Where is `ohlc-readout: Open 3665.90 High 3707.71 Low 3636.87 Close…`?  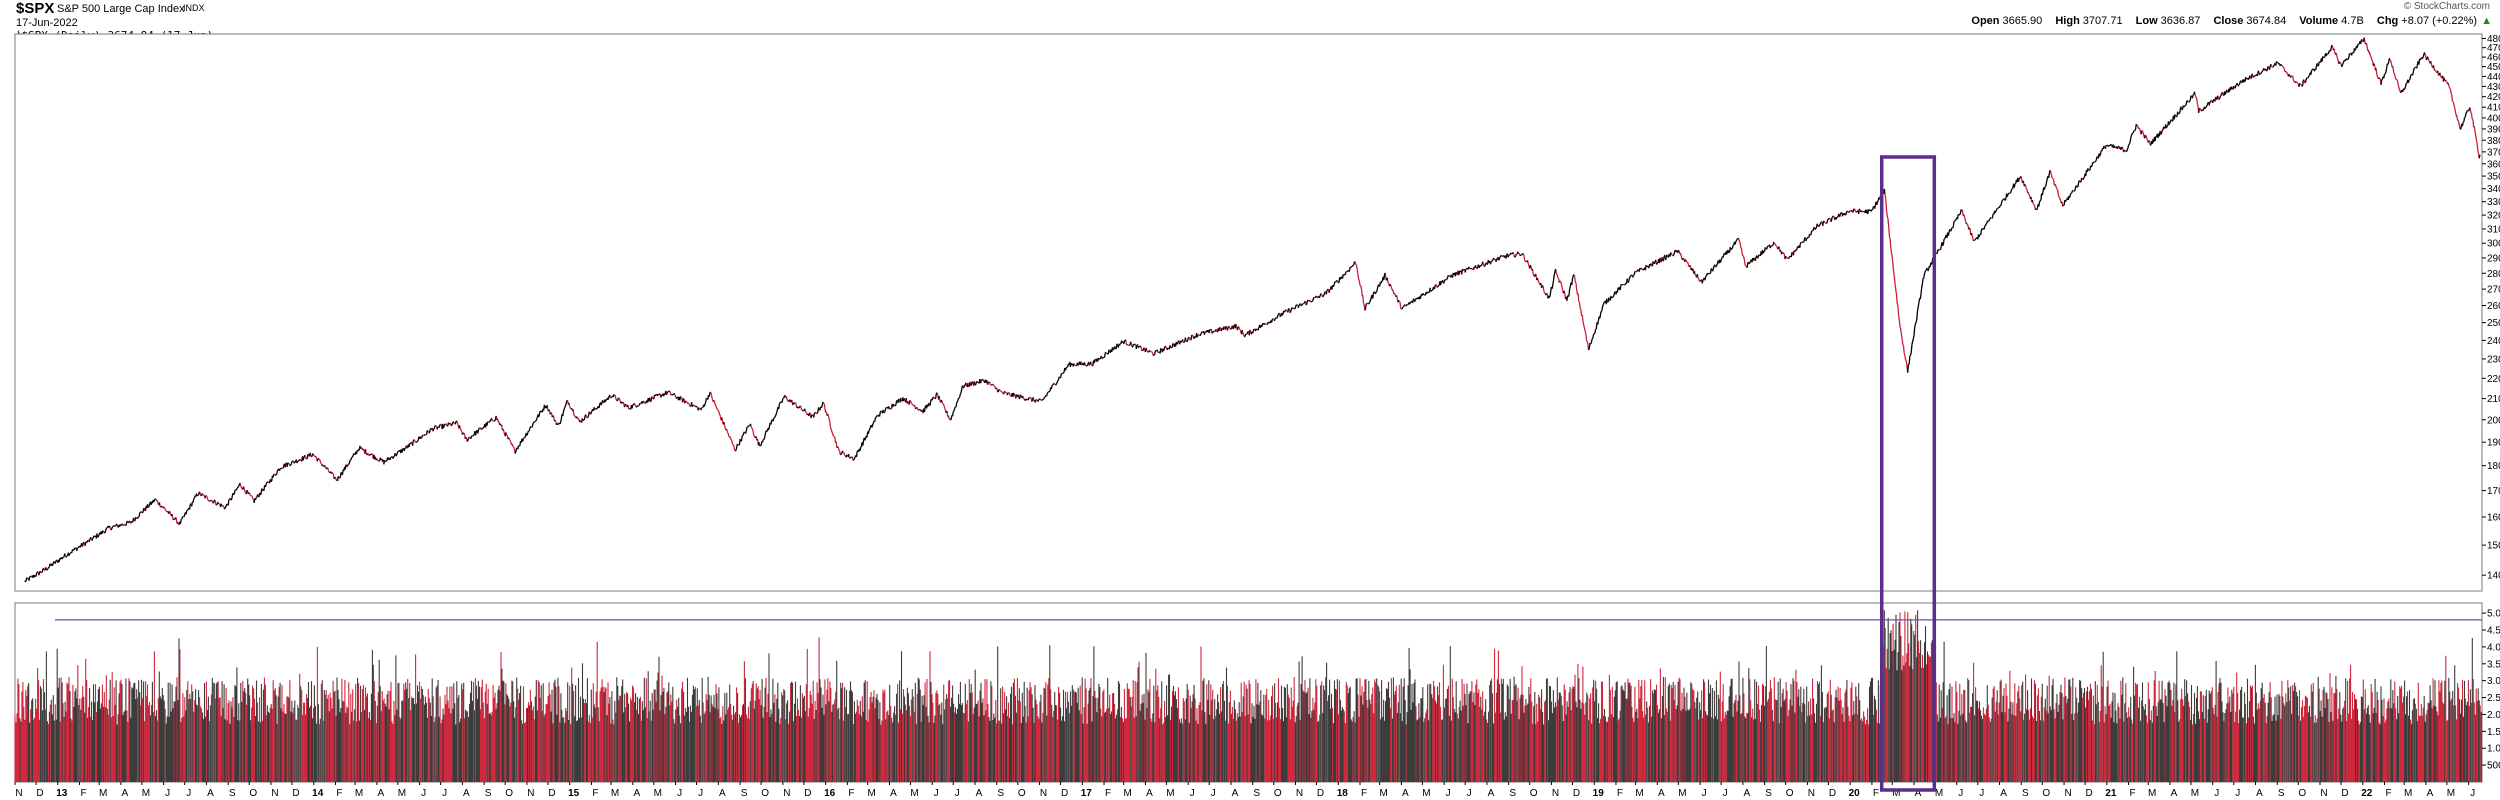 ohlc-readout: Open 3665.90 High 3707.71 Low 3636.87 Close… is located at coordinates (2231, 21).